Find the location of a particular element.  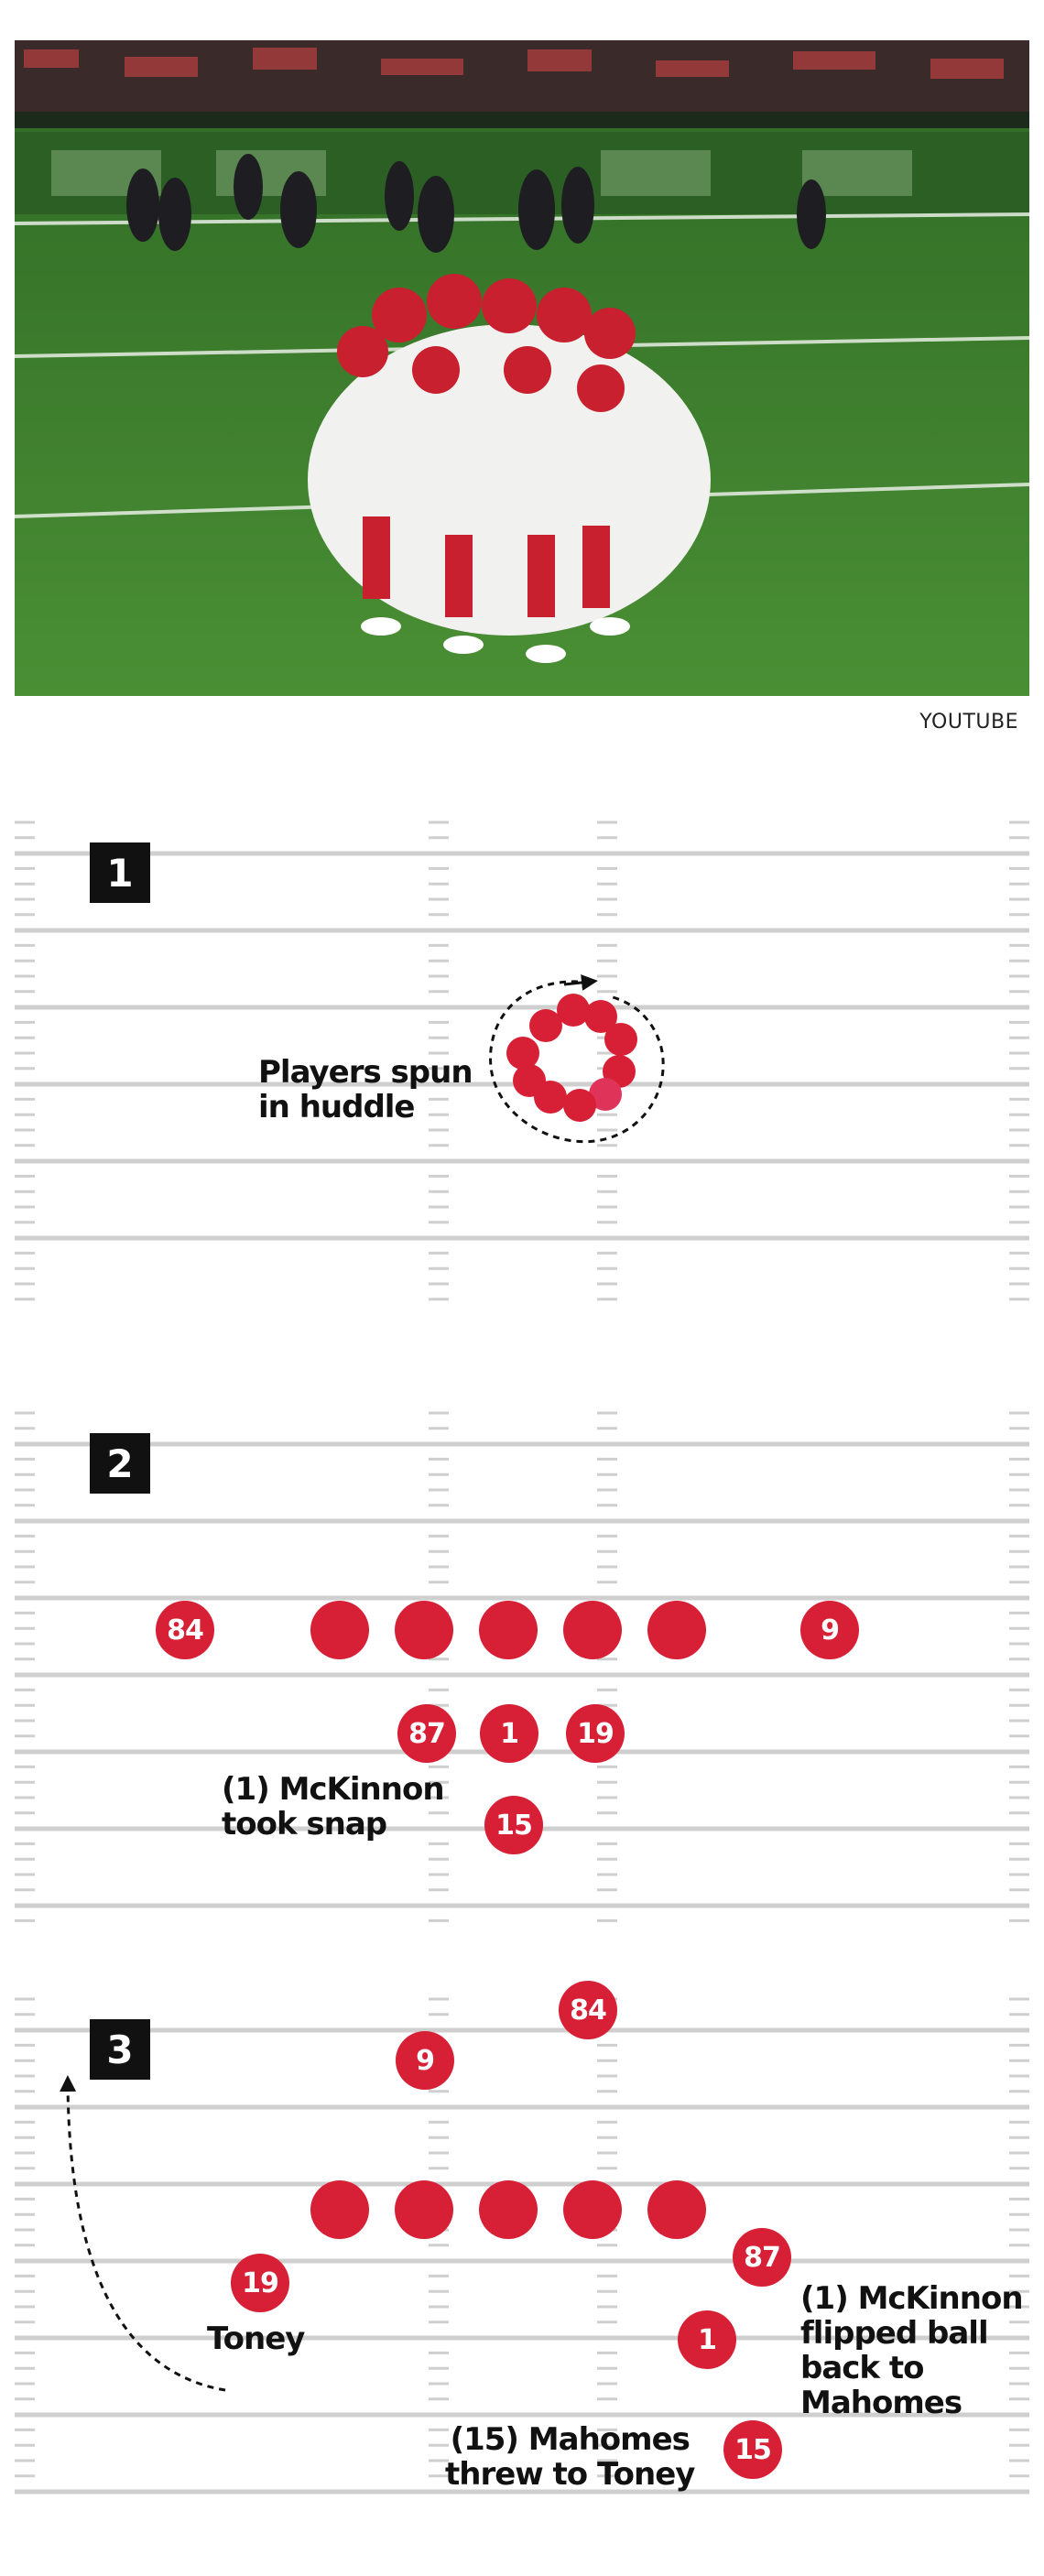

toney-route-arrow is located at coordinates (143, 2233).